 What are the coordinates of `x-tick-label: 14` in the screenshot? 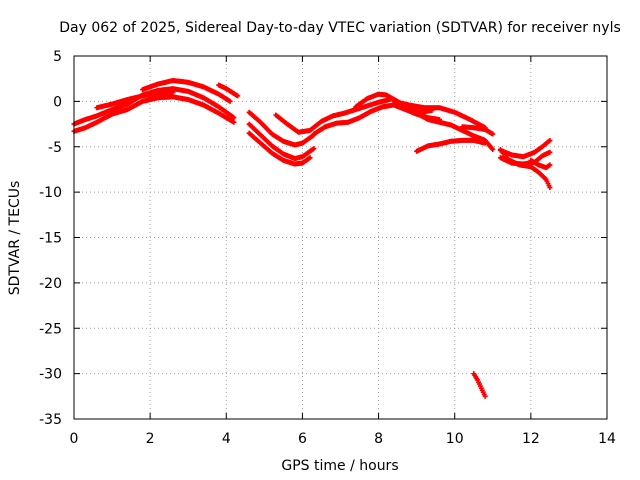 It's located at (607, 439).